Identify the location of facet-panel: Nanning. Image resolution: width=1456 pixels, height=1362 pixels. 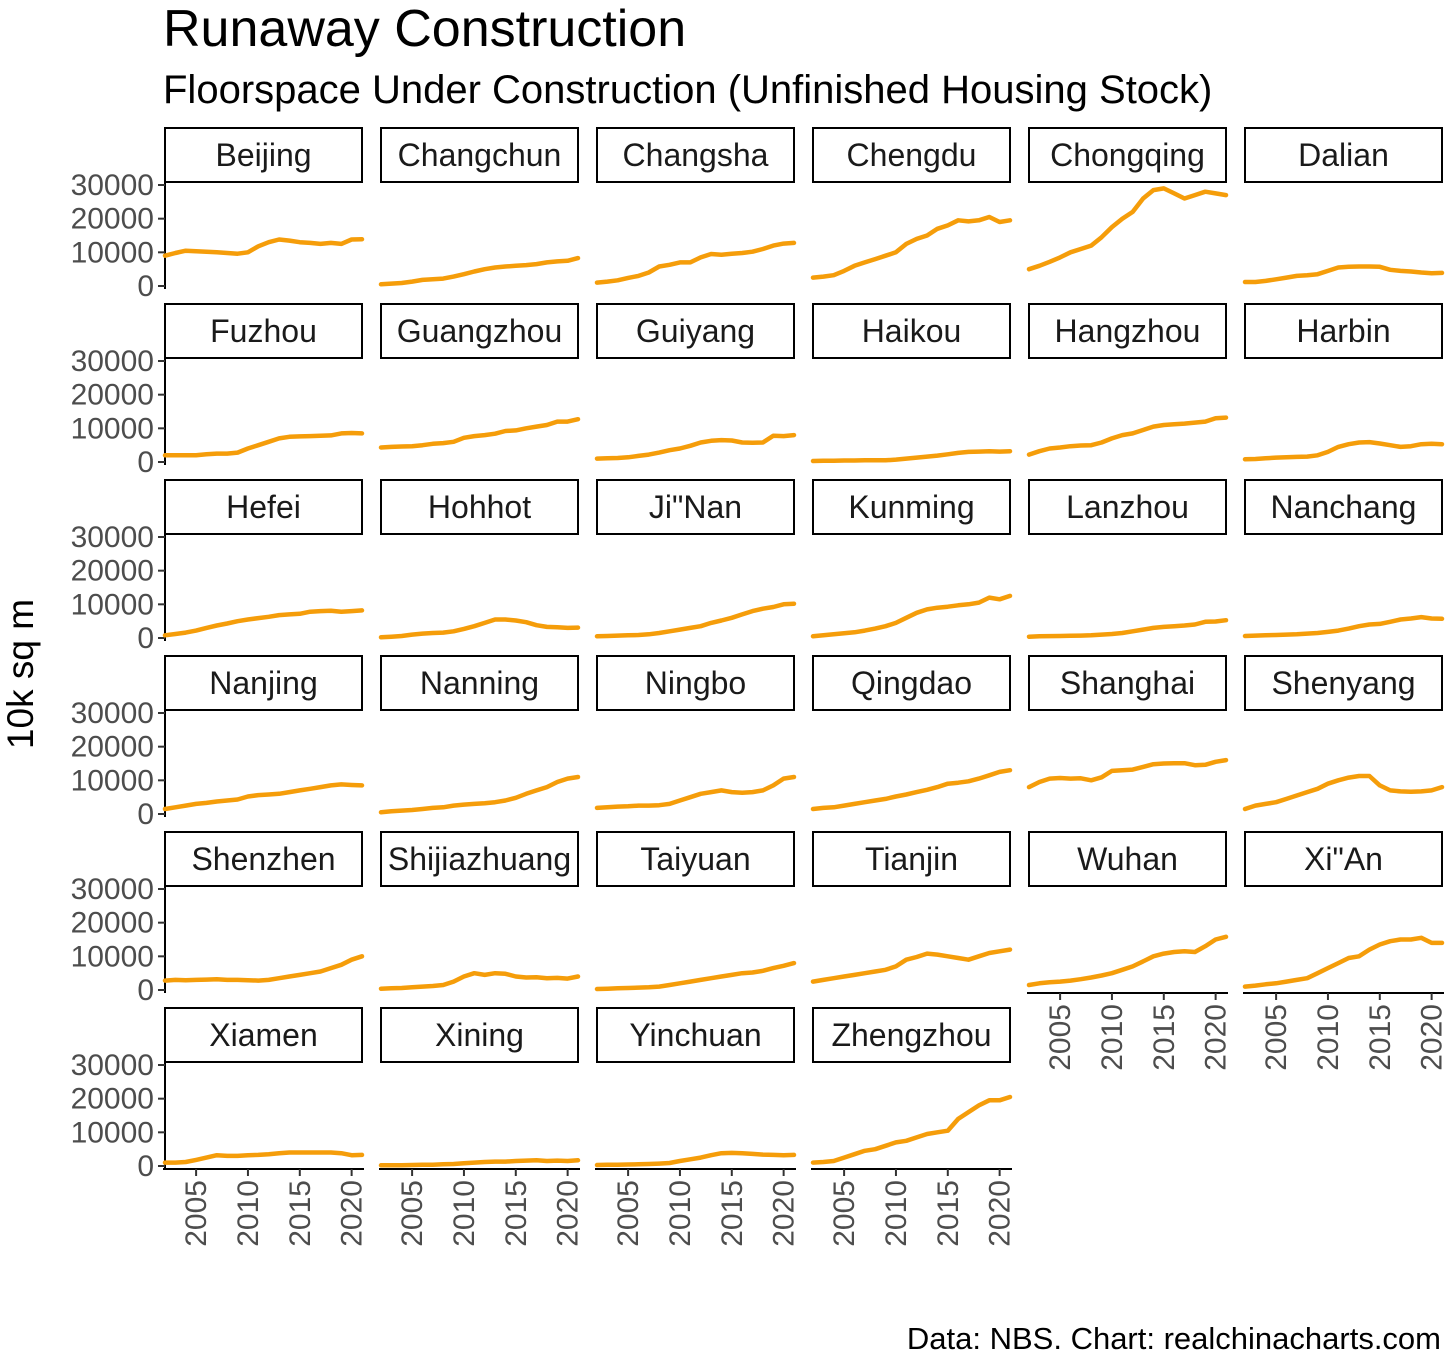
(479, 735).